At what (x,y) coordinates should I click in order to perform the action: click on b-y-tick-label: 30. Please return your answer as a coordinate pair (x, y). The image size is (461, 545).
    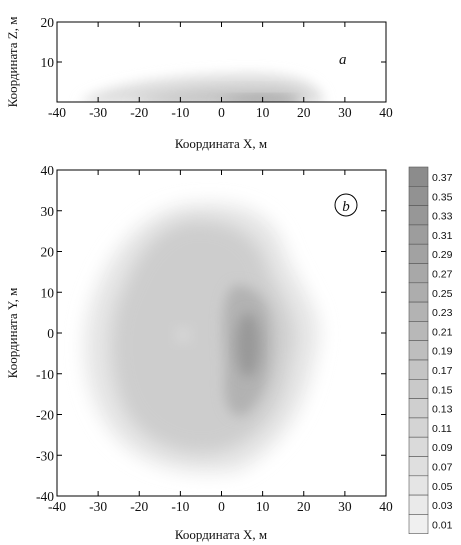
    Looking at the image, I should click on (48, 211).